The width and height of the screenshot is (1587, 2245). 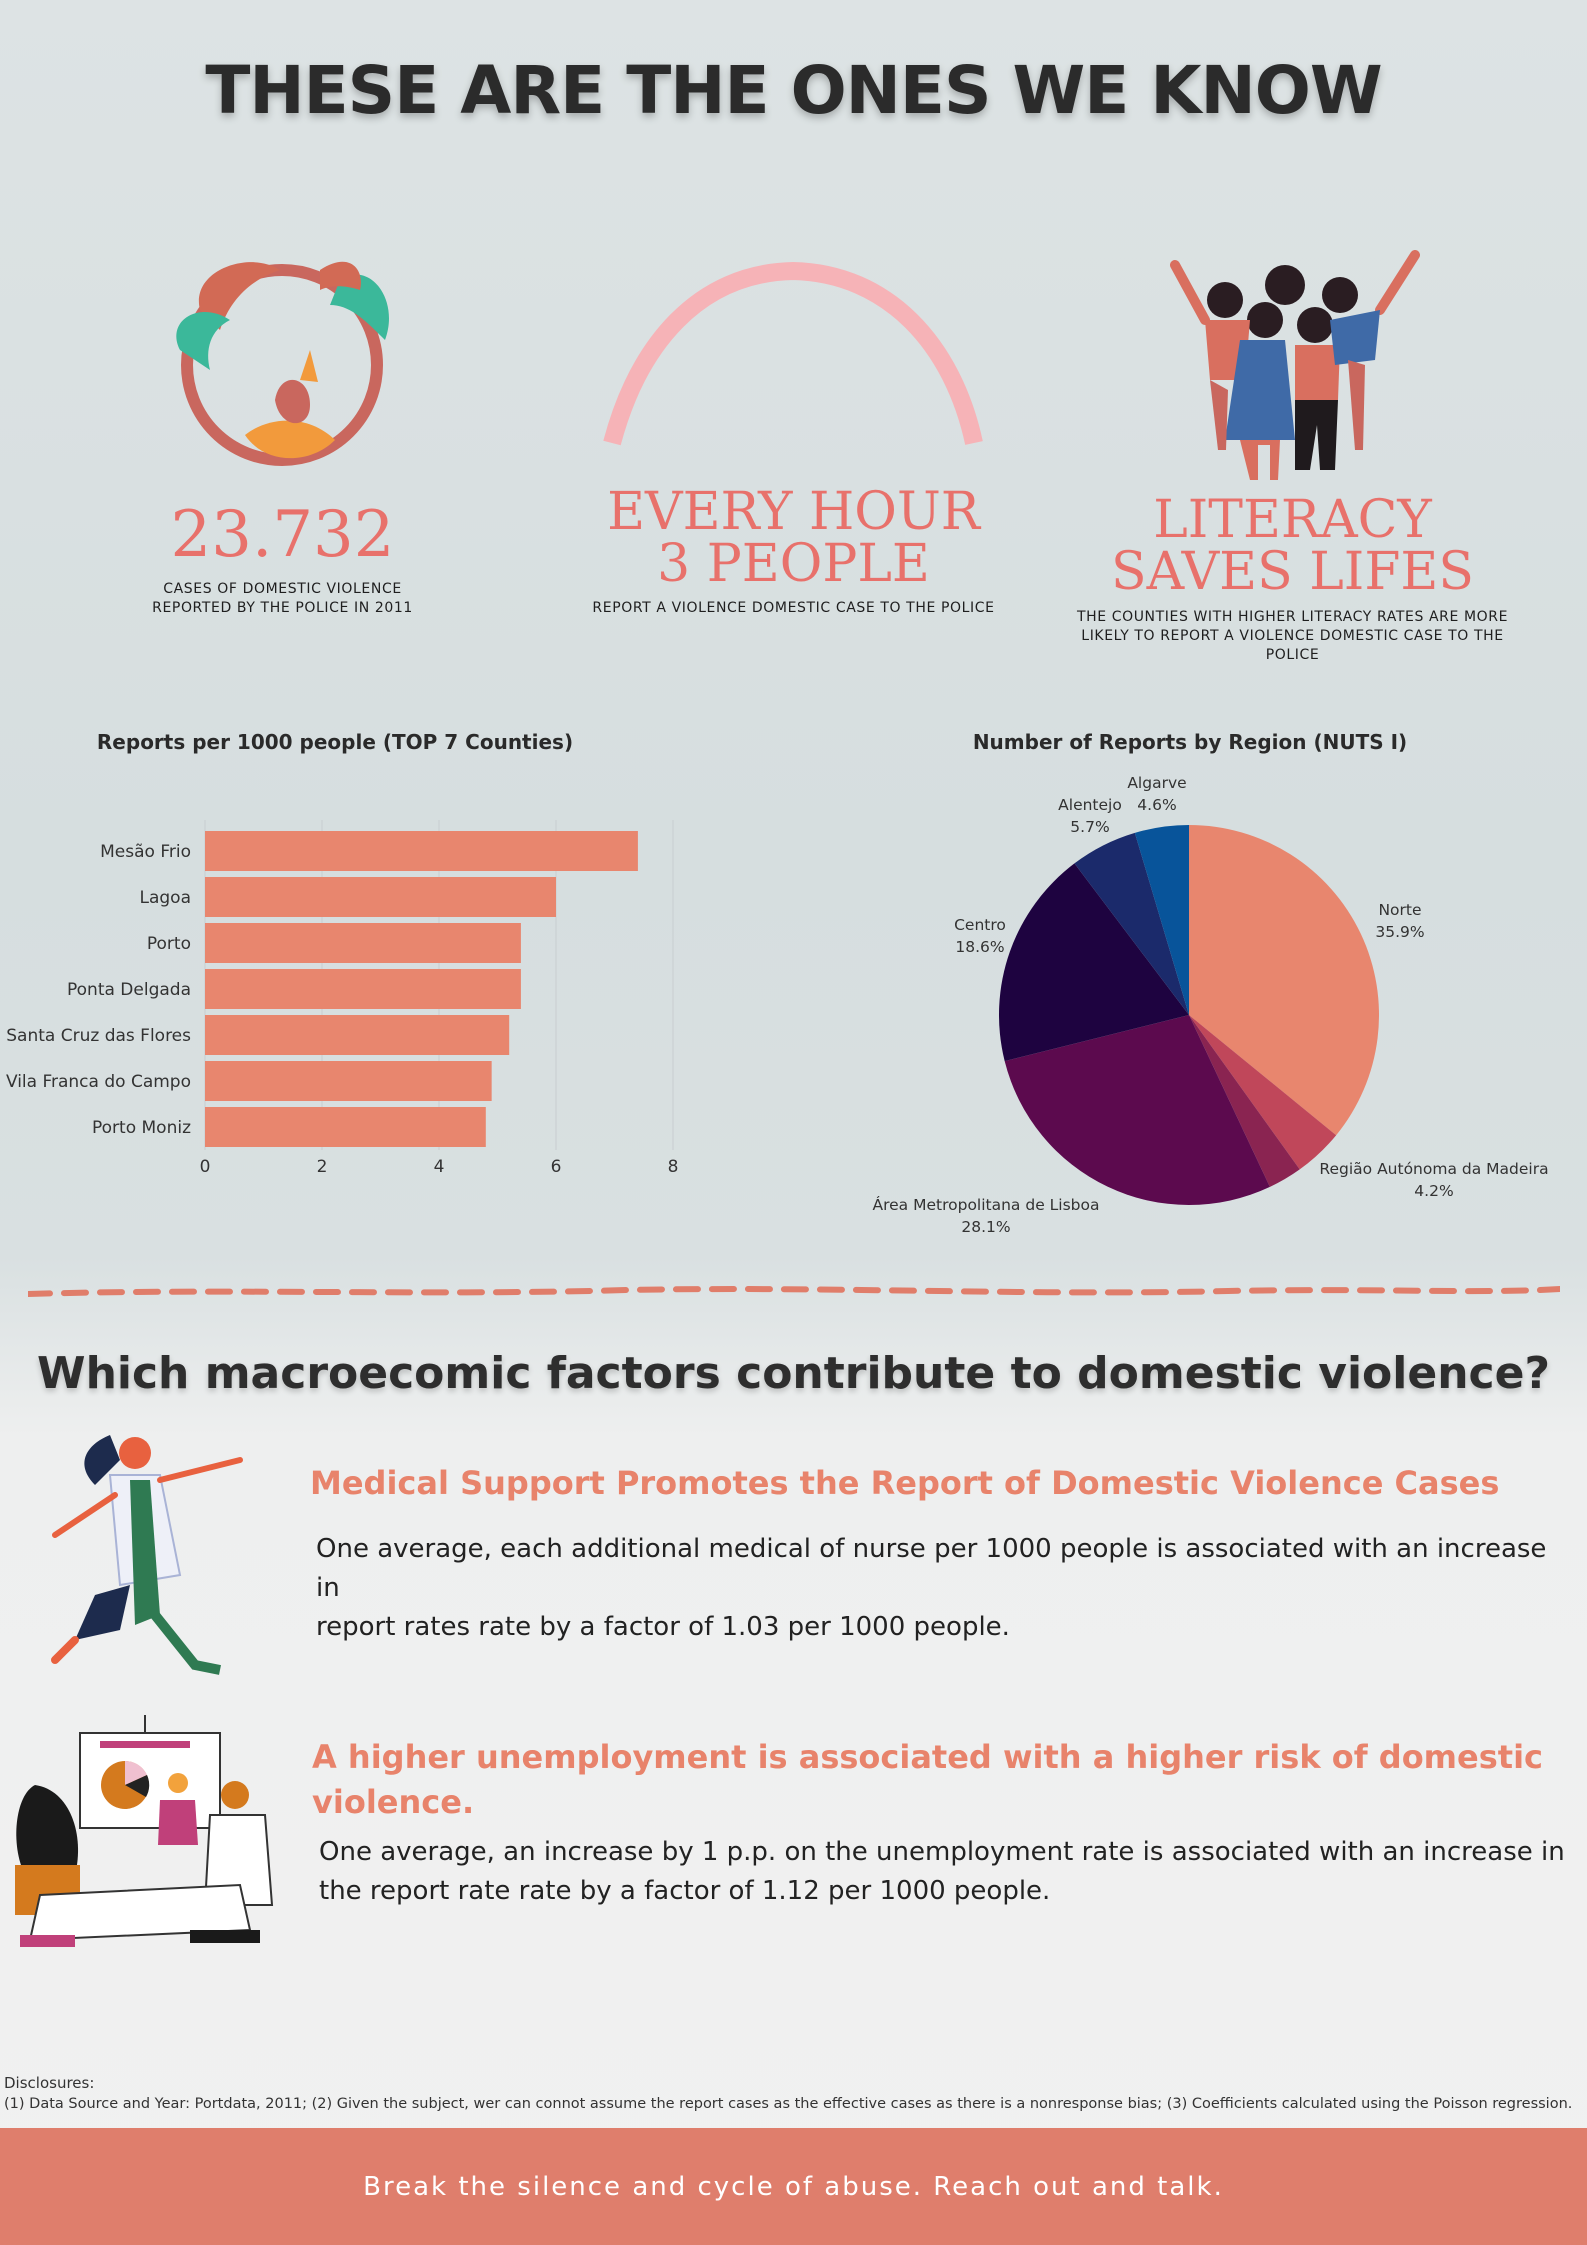 What do you see at coordinates (129, 990) in the screenshot?
I see `bar-category-label: Ponta Delgada` at bounding box center [129, 990].